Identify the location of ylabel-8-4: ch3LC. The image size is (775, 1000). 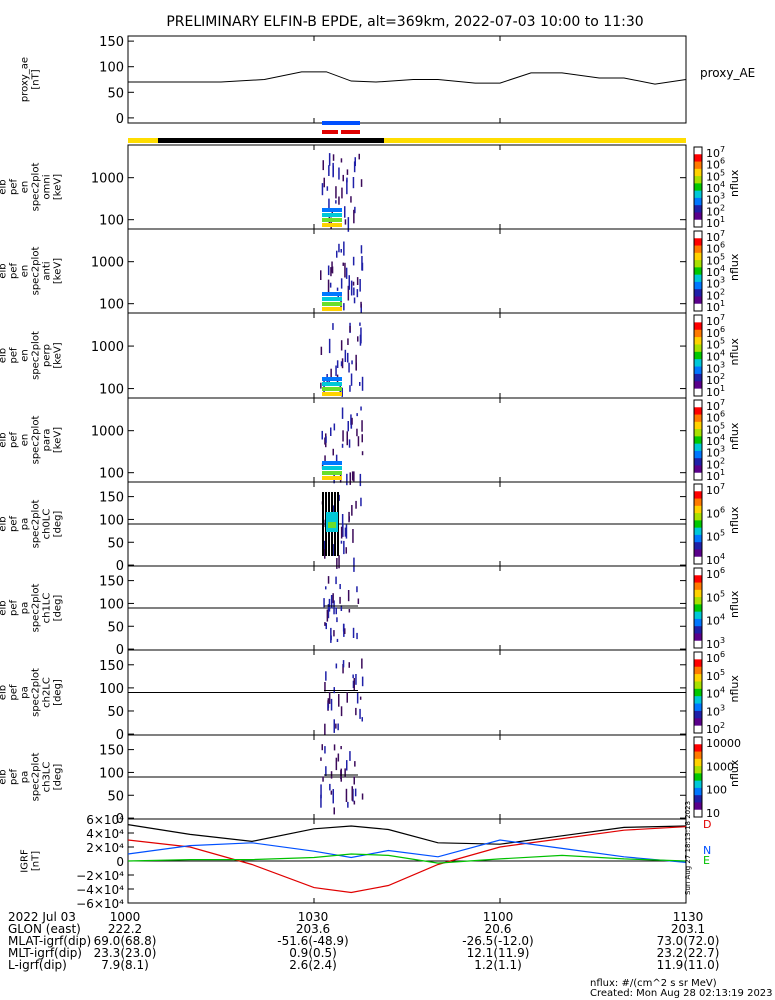
(47, 777).